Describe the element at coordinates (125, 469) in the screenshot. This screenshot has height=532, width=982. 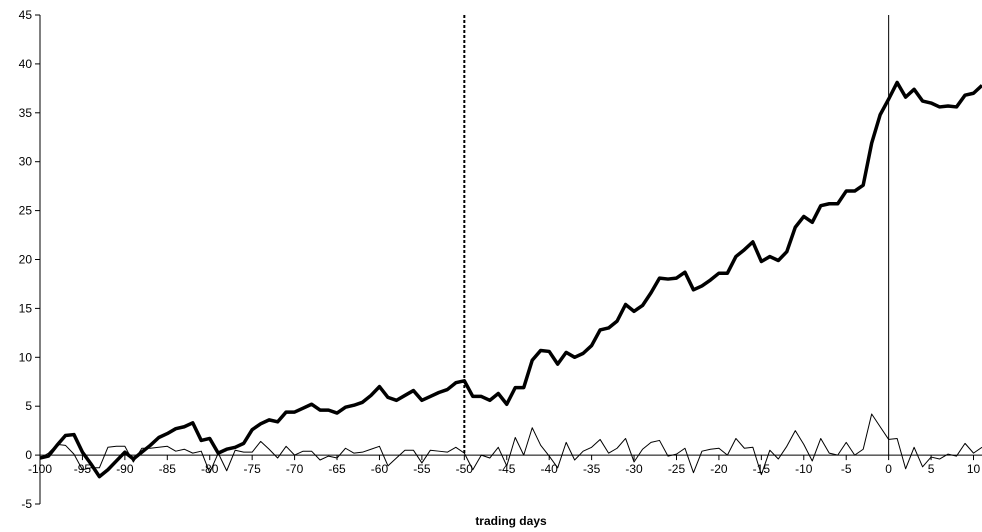
I see `x-tick-label: -90` at that location.